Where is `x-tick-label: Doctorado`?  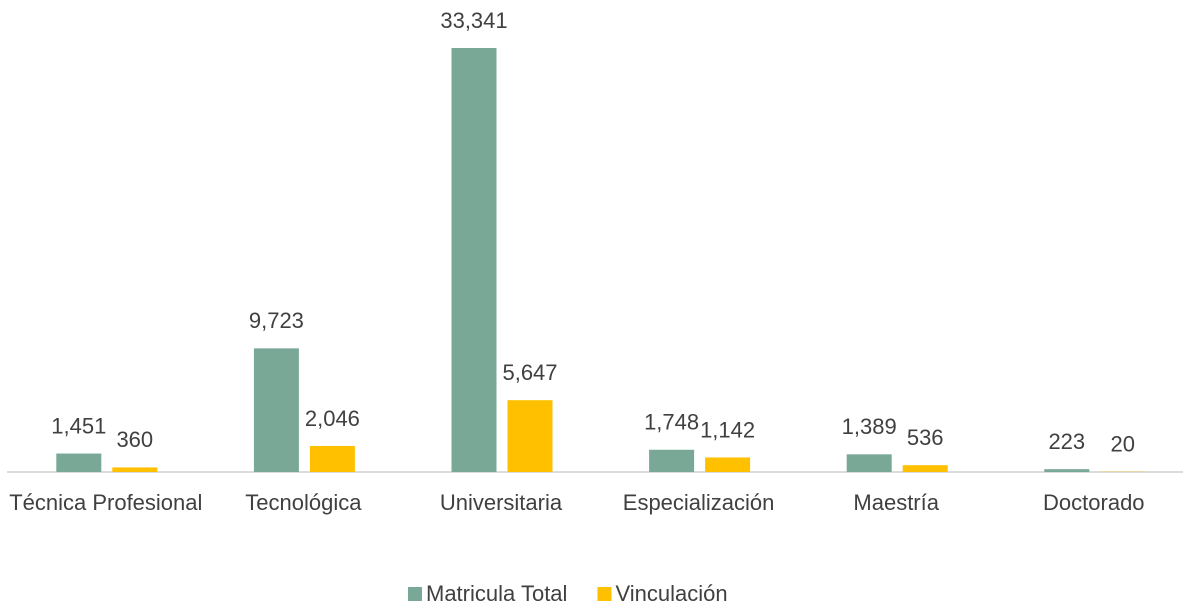 x-tick-label: Doctorado is located at coordinates (1094, 502).